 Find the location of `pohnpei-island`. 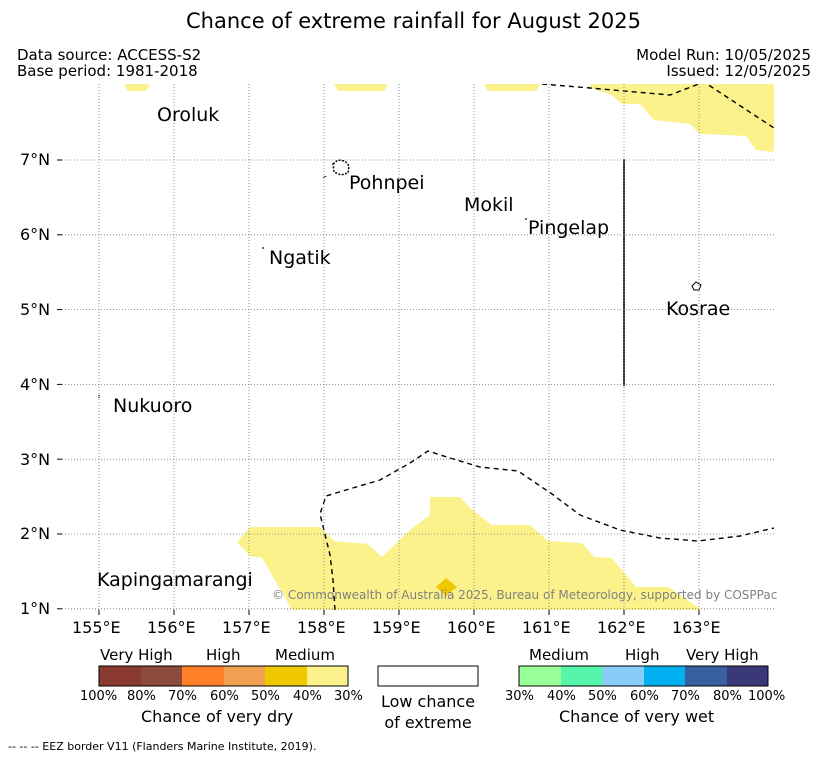

pohnpei-island is located at coordinates (341, 167).